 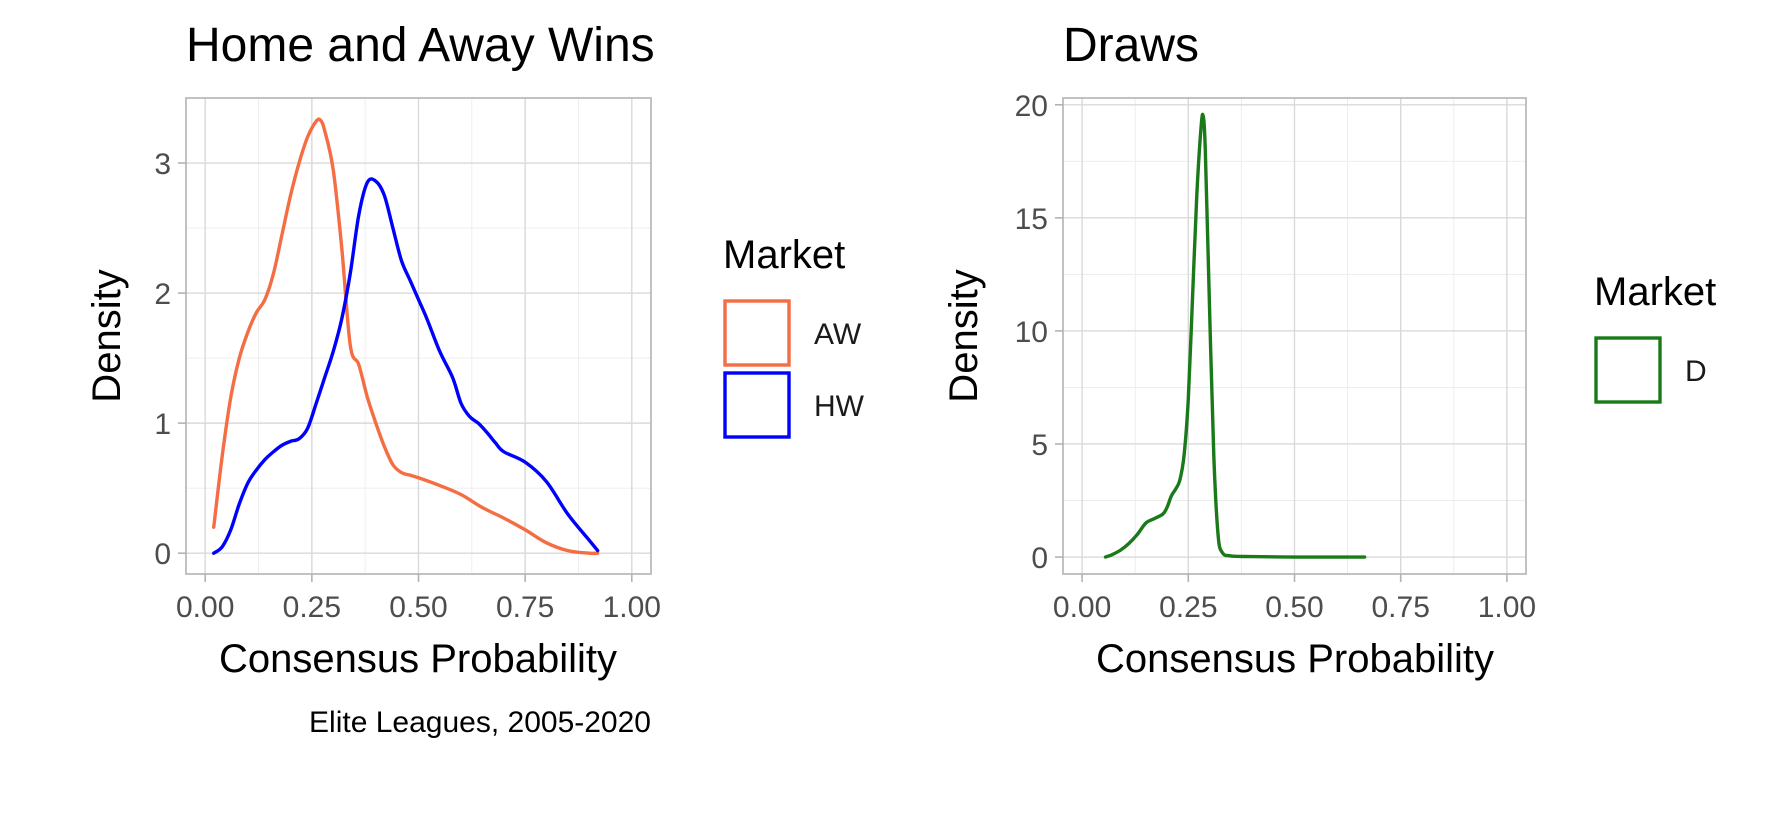 What do you see at coordinates (420, 45) in the screenshot?
I see `chart-title: Home and Away Wins` at bounding box center [420, 45].